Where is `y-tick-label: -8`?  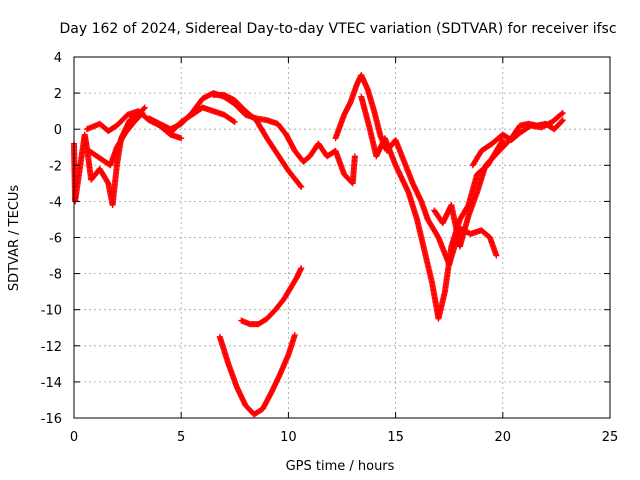
y-tick-label: -8 is located at coordinates (55, 275).